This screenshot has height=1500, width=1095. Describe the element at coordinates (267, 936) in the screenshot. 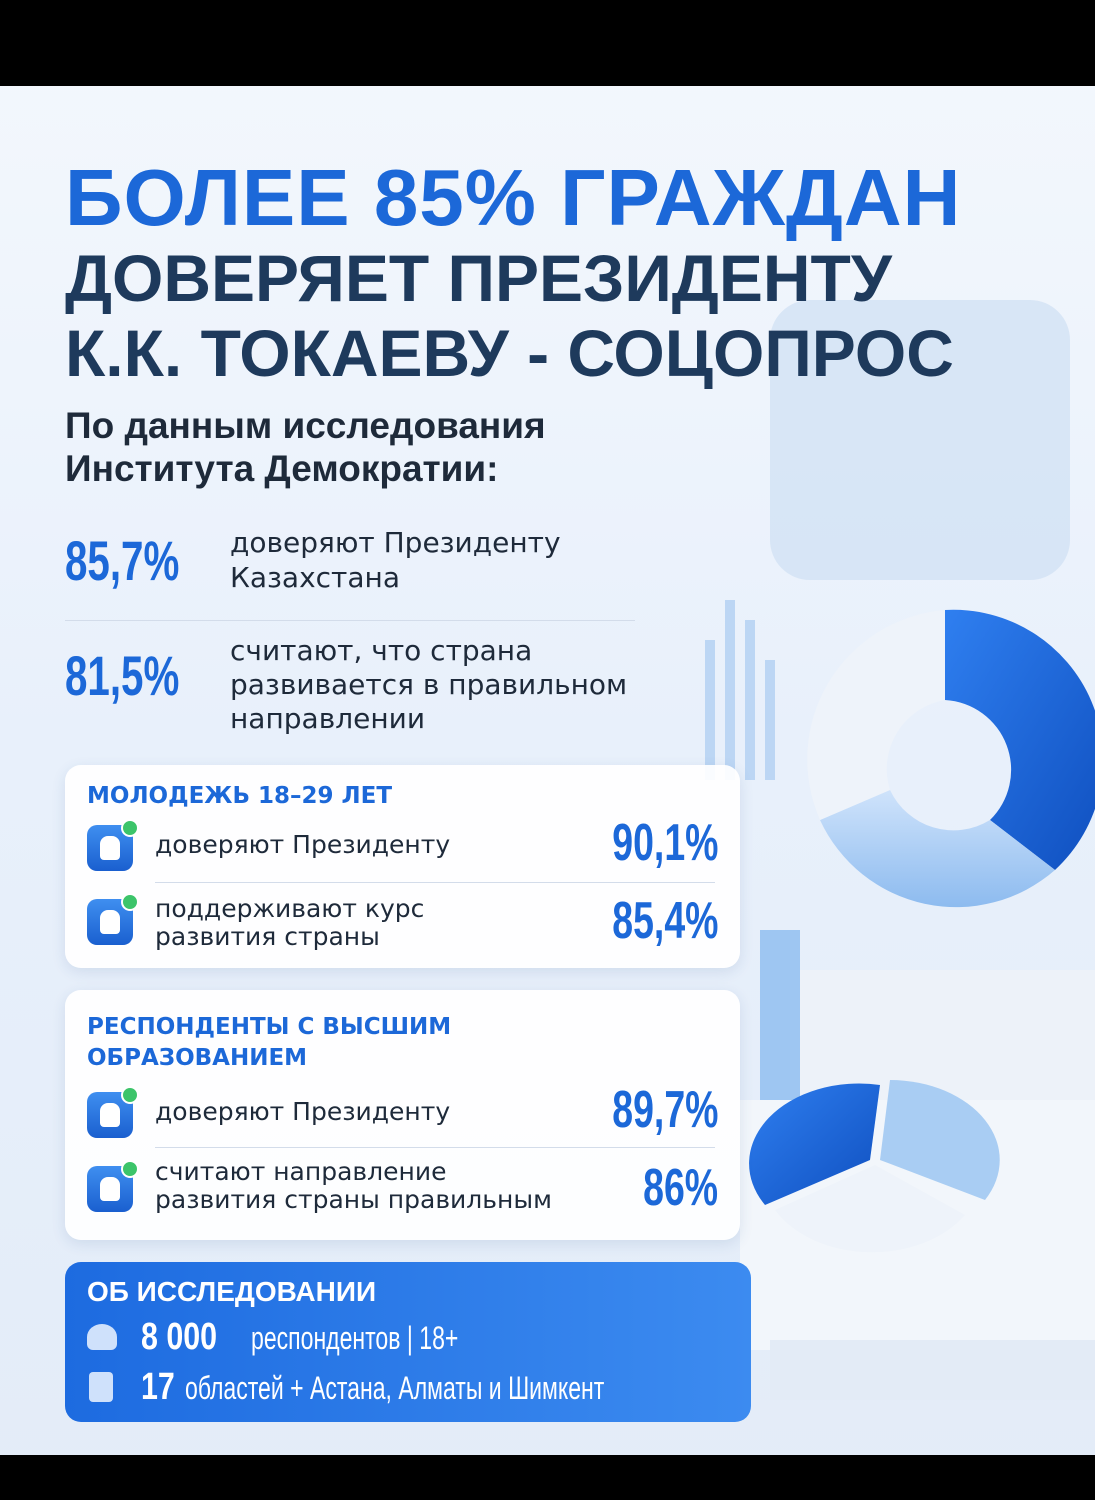

I see `item-label: развития страны` at that location.